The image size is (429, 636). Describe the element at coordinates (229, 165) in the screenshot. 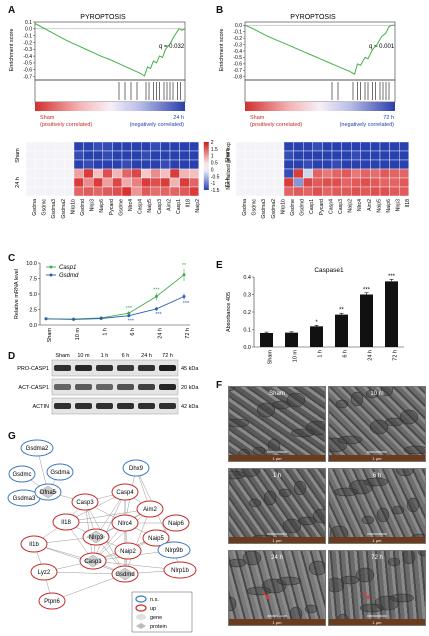

I see `heatmap-a-legend-label: Normalized gene exp` at that location.